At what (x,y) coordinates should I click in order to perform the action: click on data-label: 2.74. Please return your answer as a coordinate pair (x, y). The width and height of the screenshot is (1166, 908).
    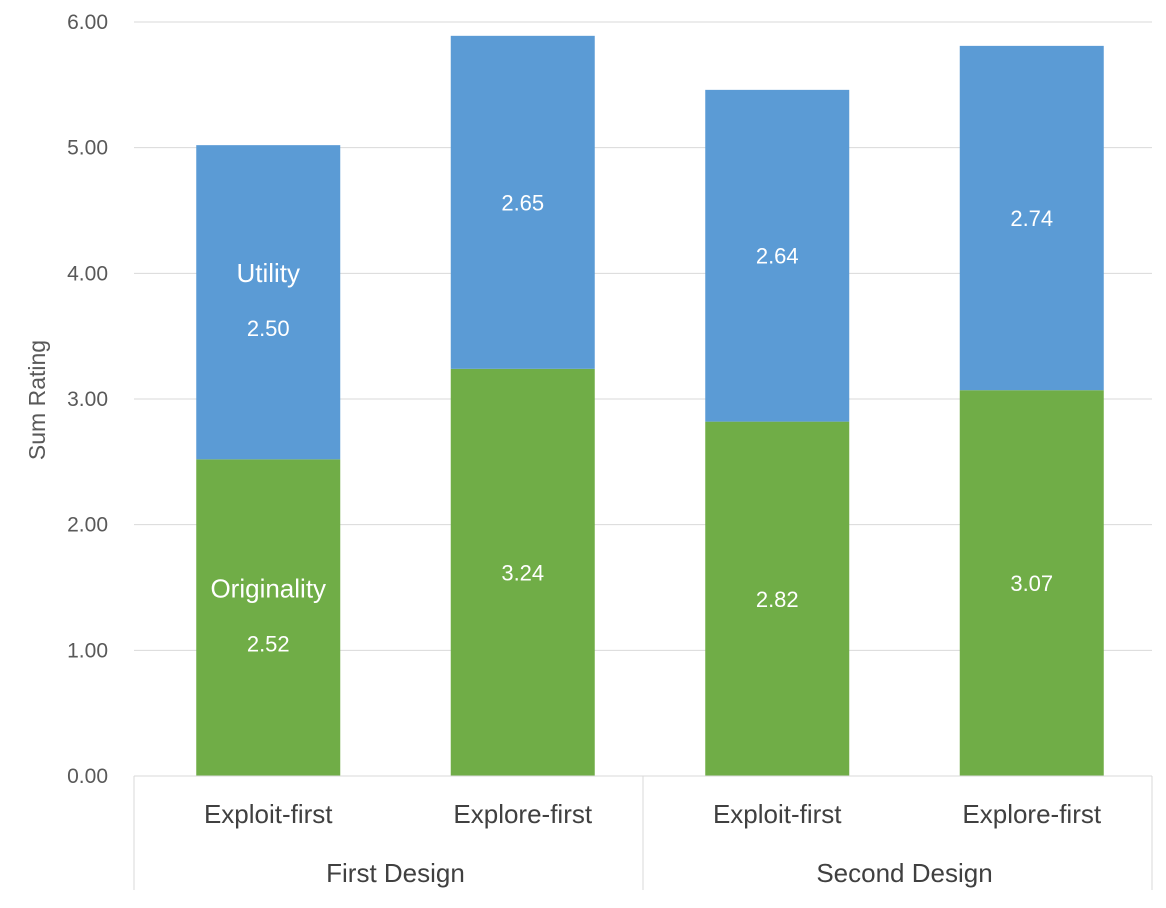
    Looking at the image, I should click on (1031, 218).